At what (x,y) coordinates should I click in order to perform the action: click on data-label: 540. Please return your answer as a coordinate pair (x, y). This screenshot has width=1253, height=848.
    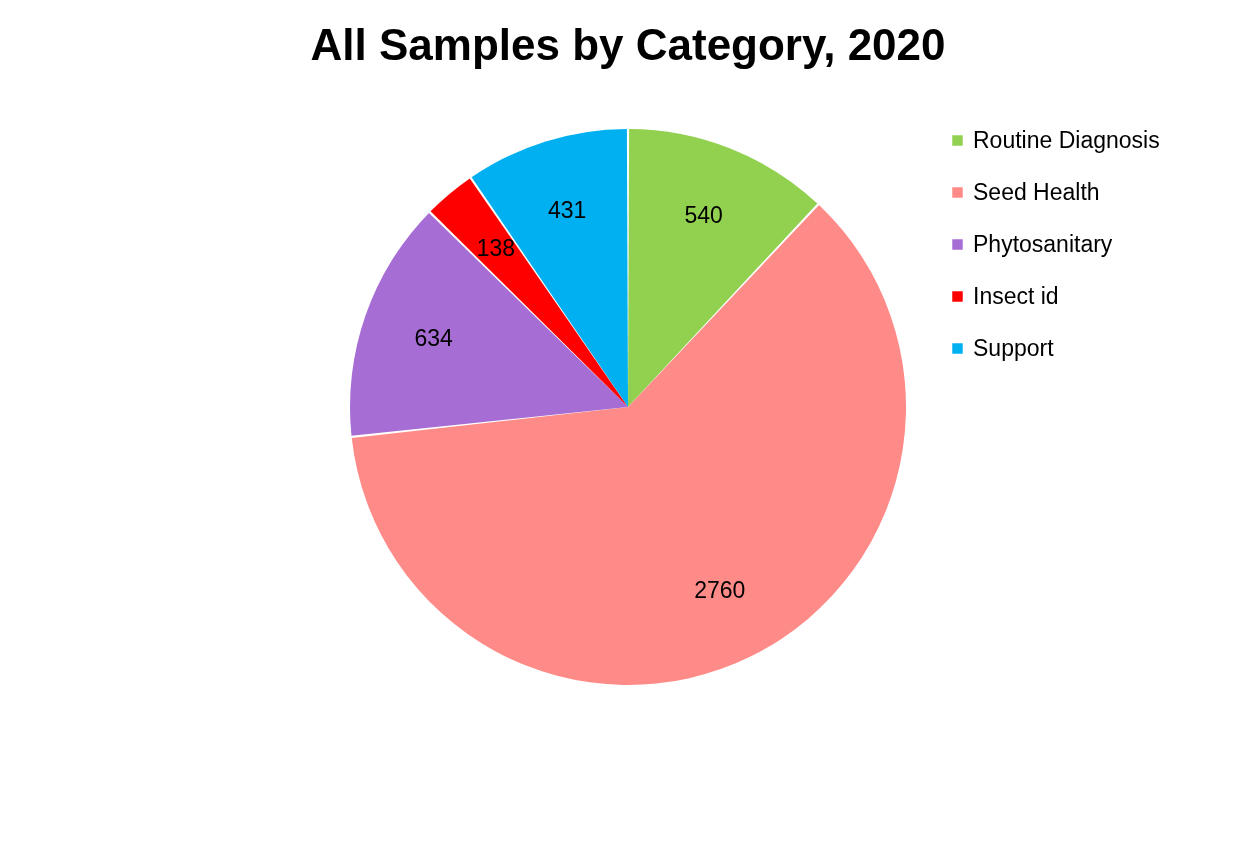
    Looking at the image, I should click on (703, 214).